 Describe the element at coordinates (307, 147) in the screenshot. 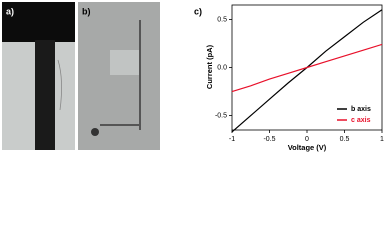

I see `x-axis-label: Voltage (V)` at that location.